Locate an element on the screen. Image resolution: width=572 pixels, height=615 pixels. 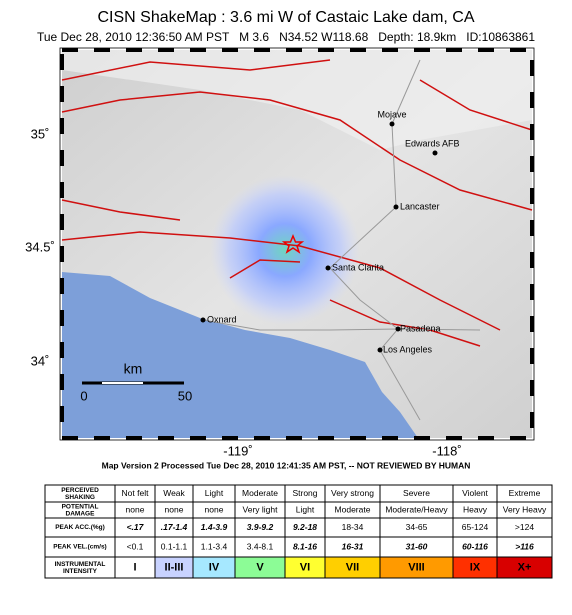
scale-end: 50 is located at coordinates (185, 395).